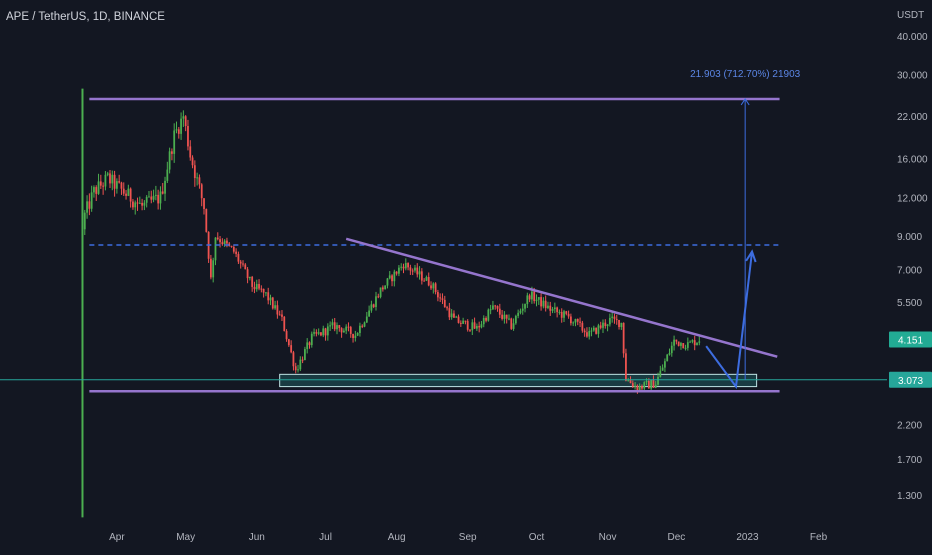 This screenshot has width=932, height=555. I want to click on descending-trendline, so click(561, 297).